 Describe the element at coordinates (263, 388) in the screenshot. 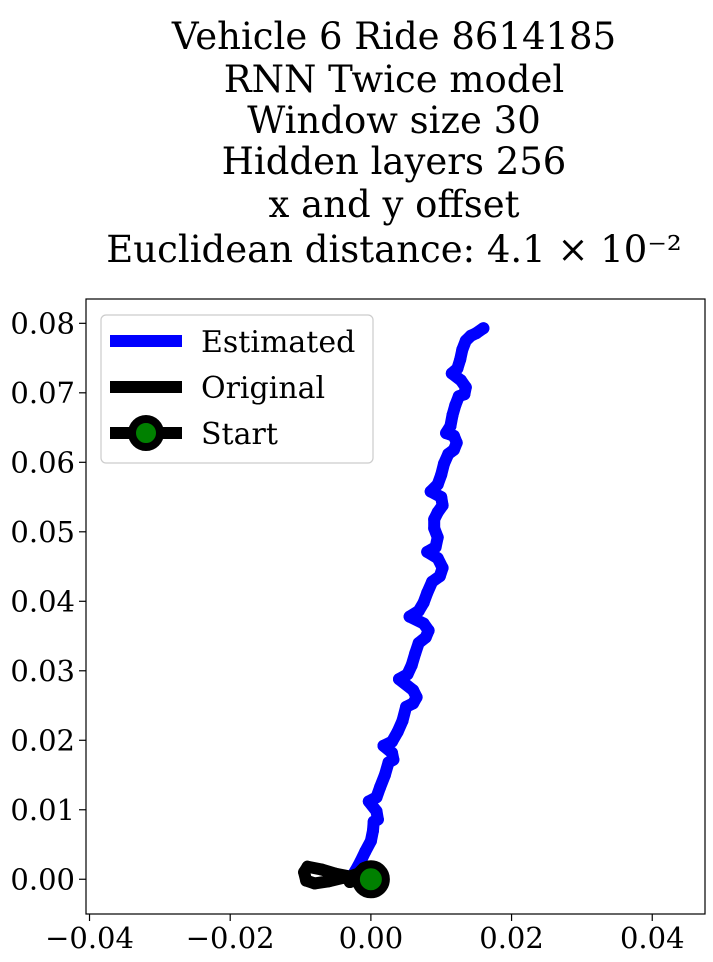

I see `legend-label-2: Original` at that location.